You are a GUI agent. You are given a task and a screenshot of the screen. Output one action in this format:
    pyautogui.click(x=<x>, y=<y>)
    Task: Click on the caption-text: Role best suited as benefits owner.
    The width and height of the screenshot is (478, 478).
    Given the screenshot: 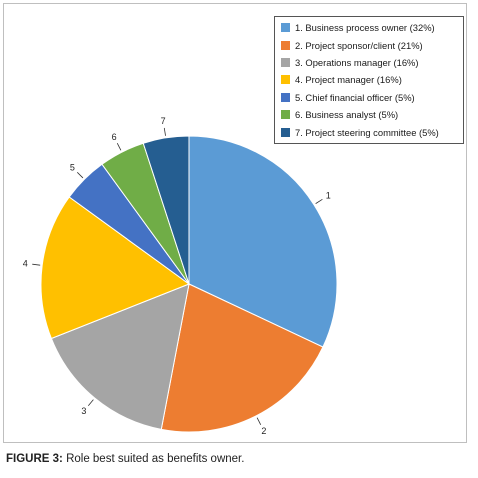 What is the action you would take?
    pyautogui.click(x=153, y=459)
    